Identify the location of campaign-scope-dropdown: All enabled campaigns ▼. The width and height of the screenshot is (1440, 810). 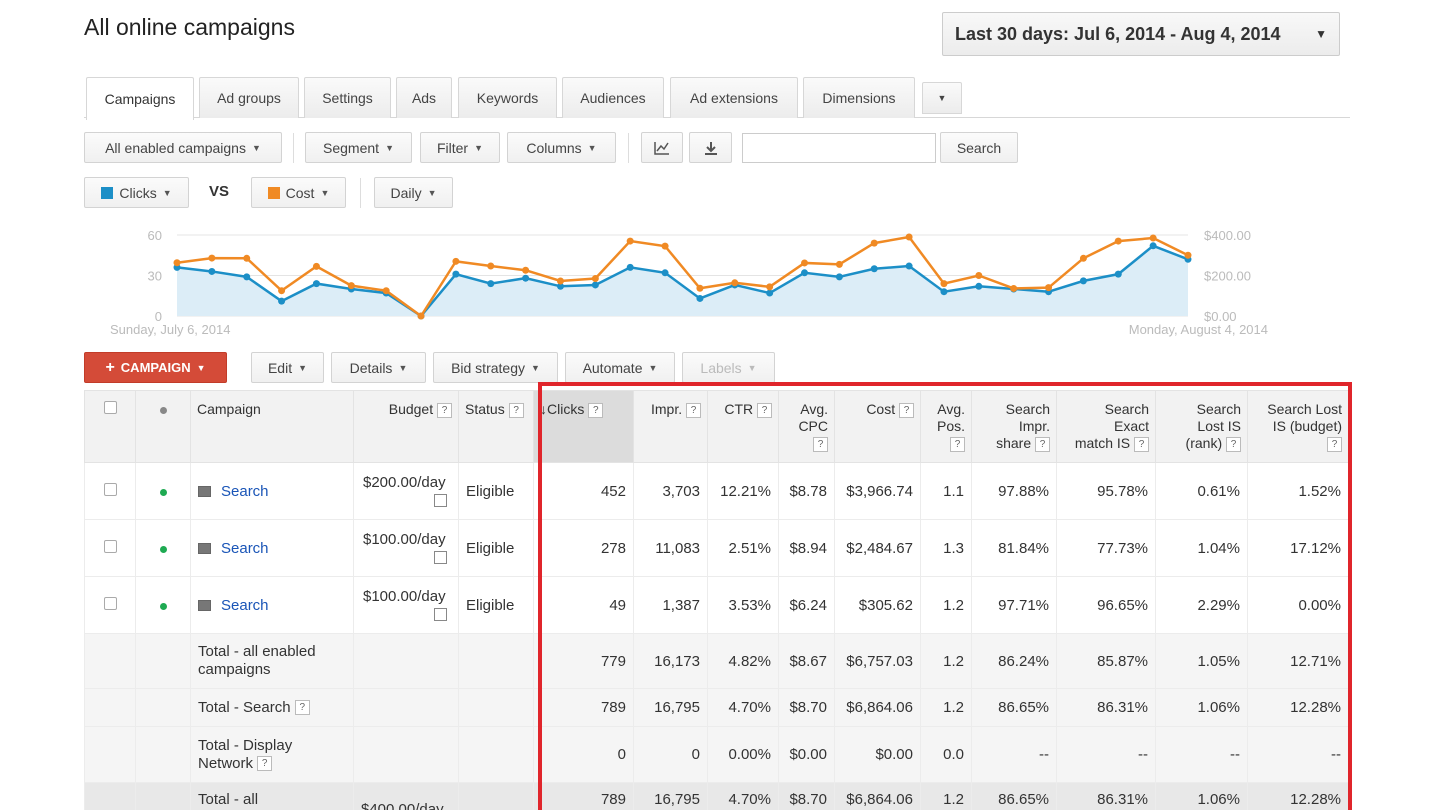
(183, 147).